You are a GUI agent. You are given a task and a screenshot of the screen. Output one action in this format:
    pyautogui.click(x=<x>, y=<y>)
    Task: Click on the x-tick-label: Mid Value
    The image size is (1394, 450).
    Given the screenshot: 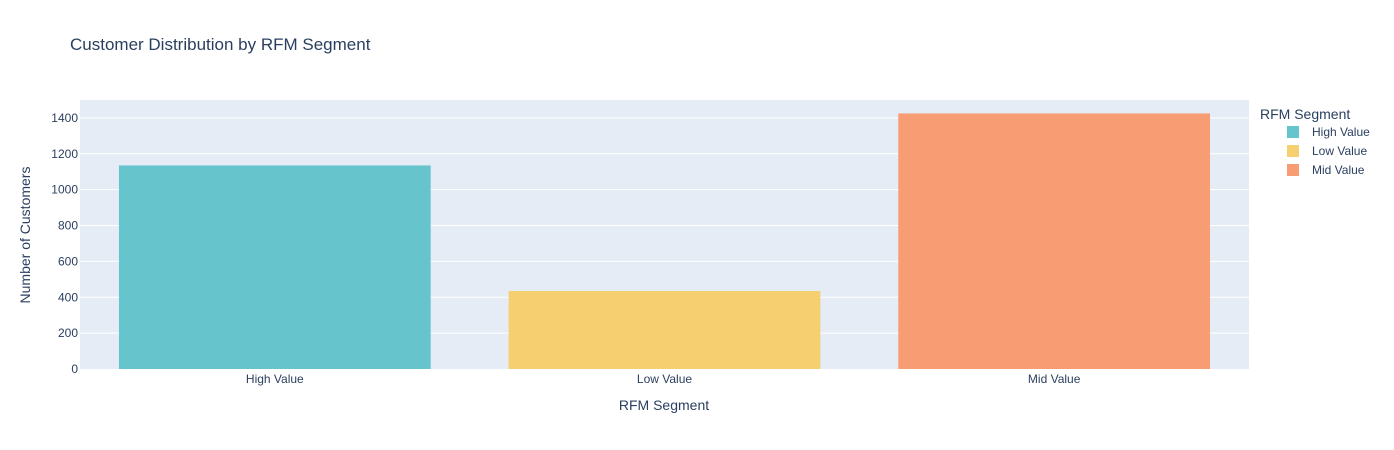 What is the action you would take?
    pyautogui.click(x=1054, y=379)
    